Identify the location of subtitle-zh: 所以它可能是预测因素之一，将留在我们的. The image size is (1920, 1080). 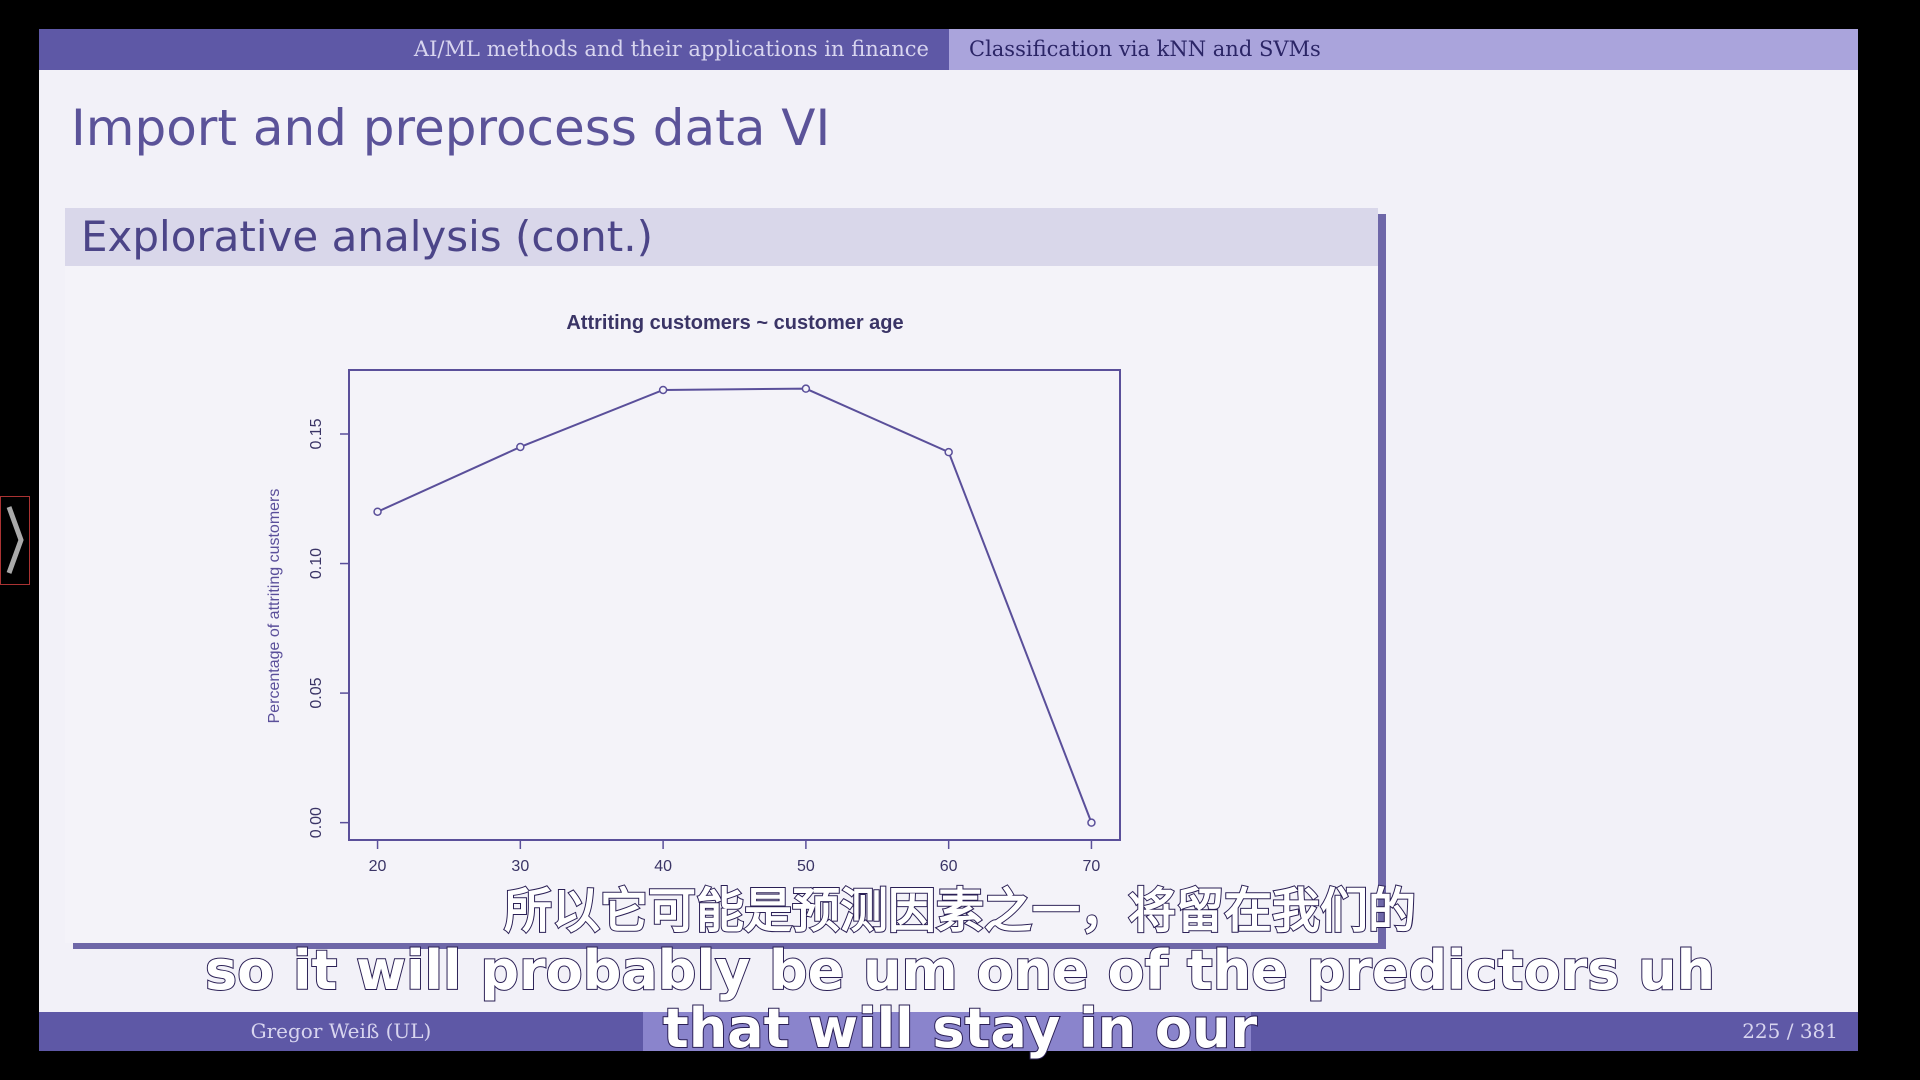
(960, 911).